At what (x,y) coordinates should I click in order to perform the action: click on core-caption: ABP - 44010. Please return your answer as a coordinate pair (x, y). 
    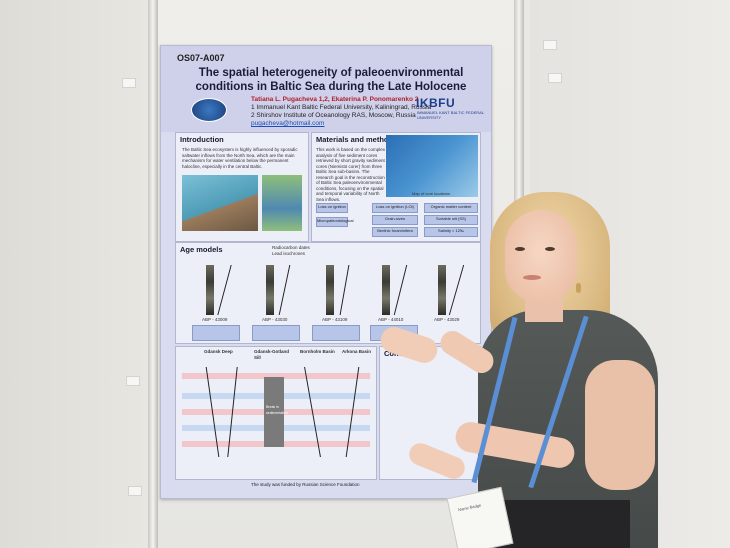
    Looking at the image, I should click on (391, 319).